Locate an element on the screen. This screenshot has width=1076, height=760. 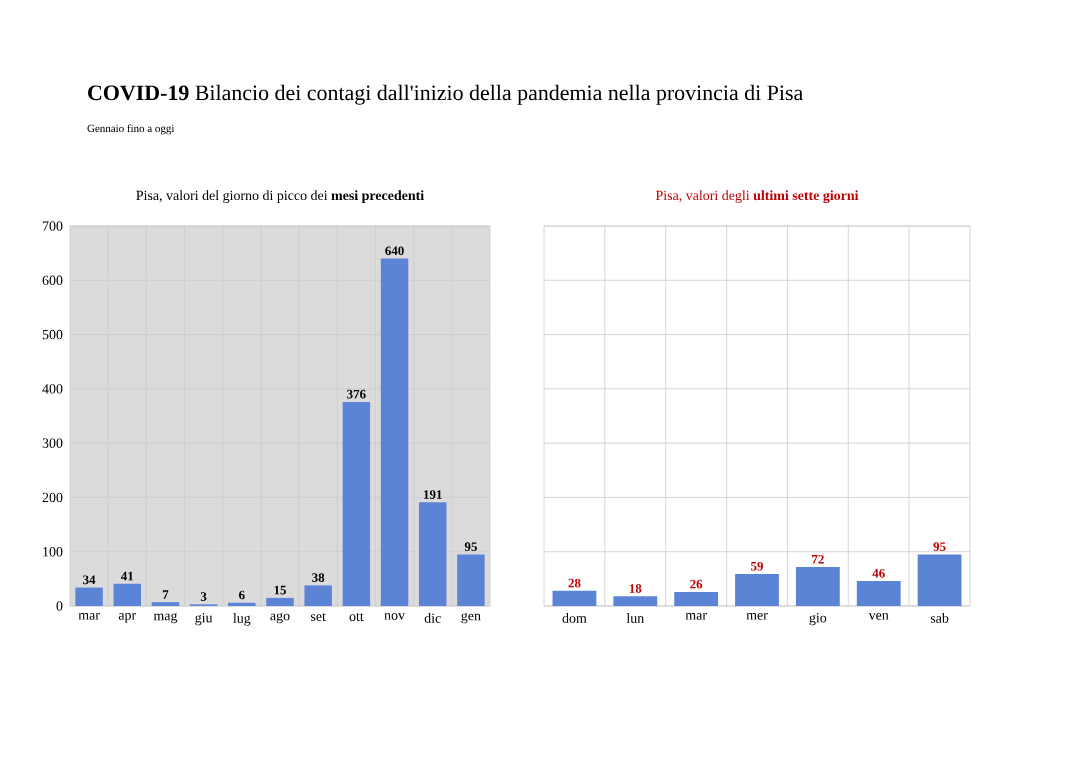
chart-title: COVID-19 Bilancio dei contagi dall'inizio della pandemia nella provincia di Pisa is located at coordinates (445, 94).